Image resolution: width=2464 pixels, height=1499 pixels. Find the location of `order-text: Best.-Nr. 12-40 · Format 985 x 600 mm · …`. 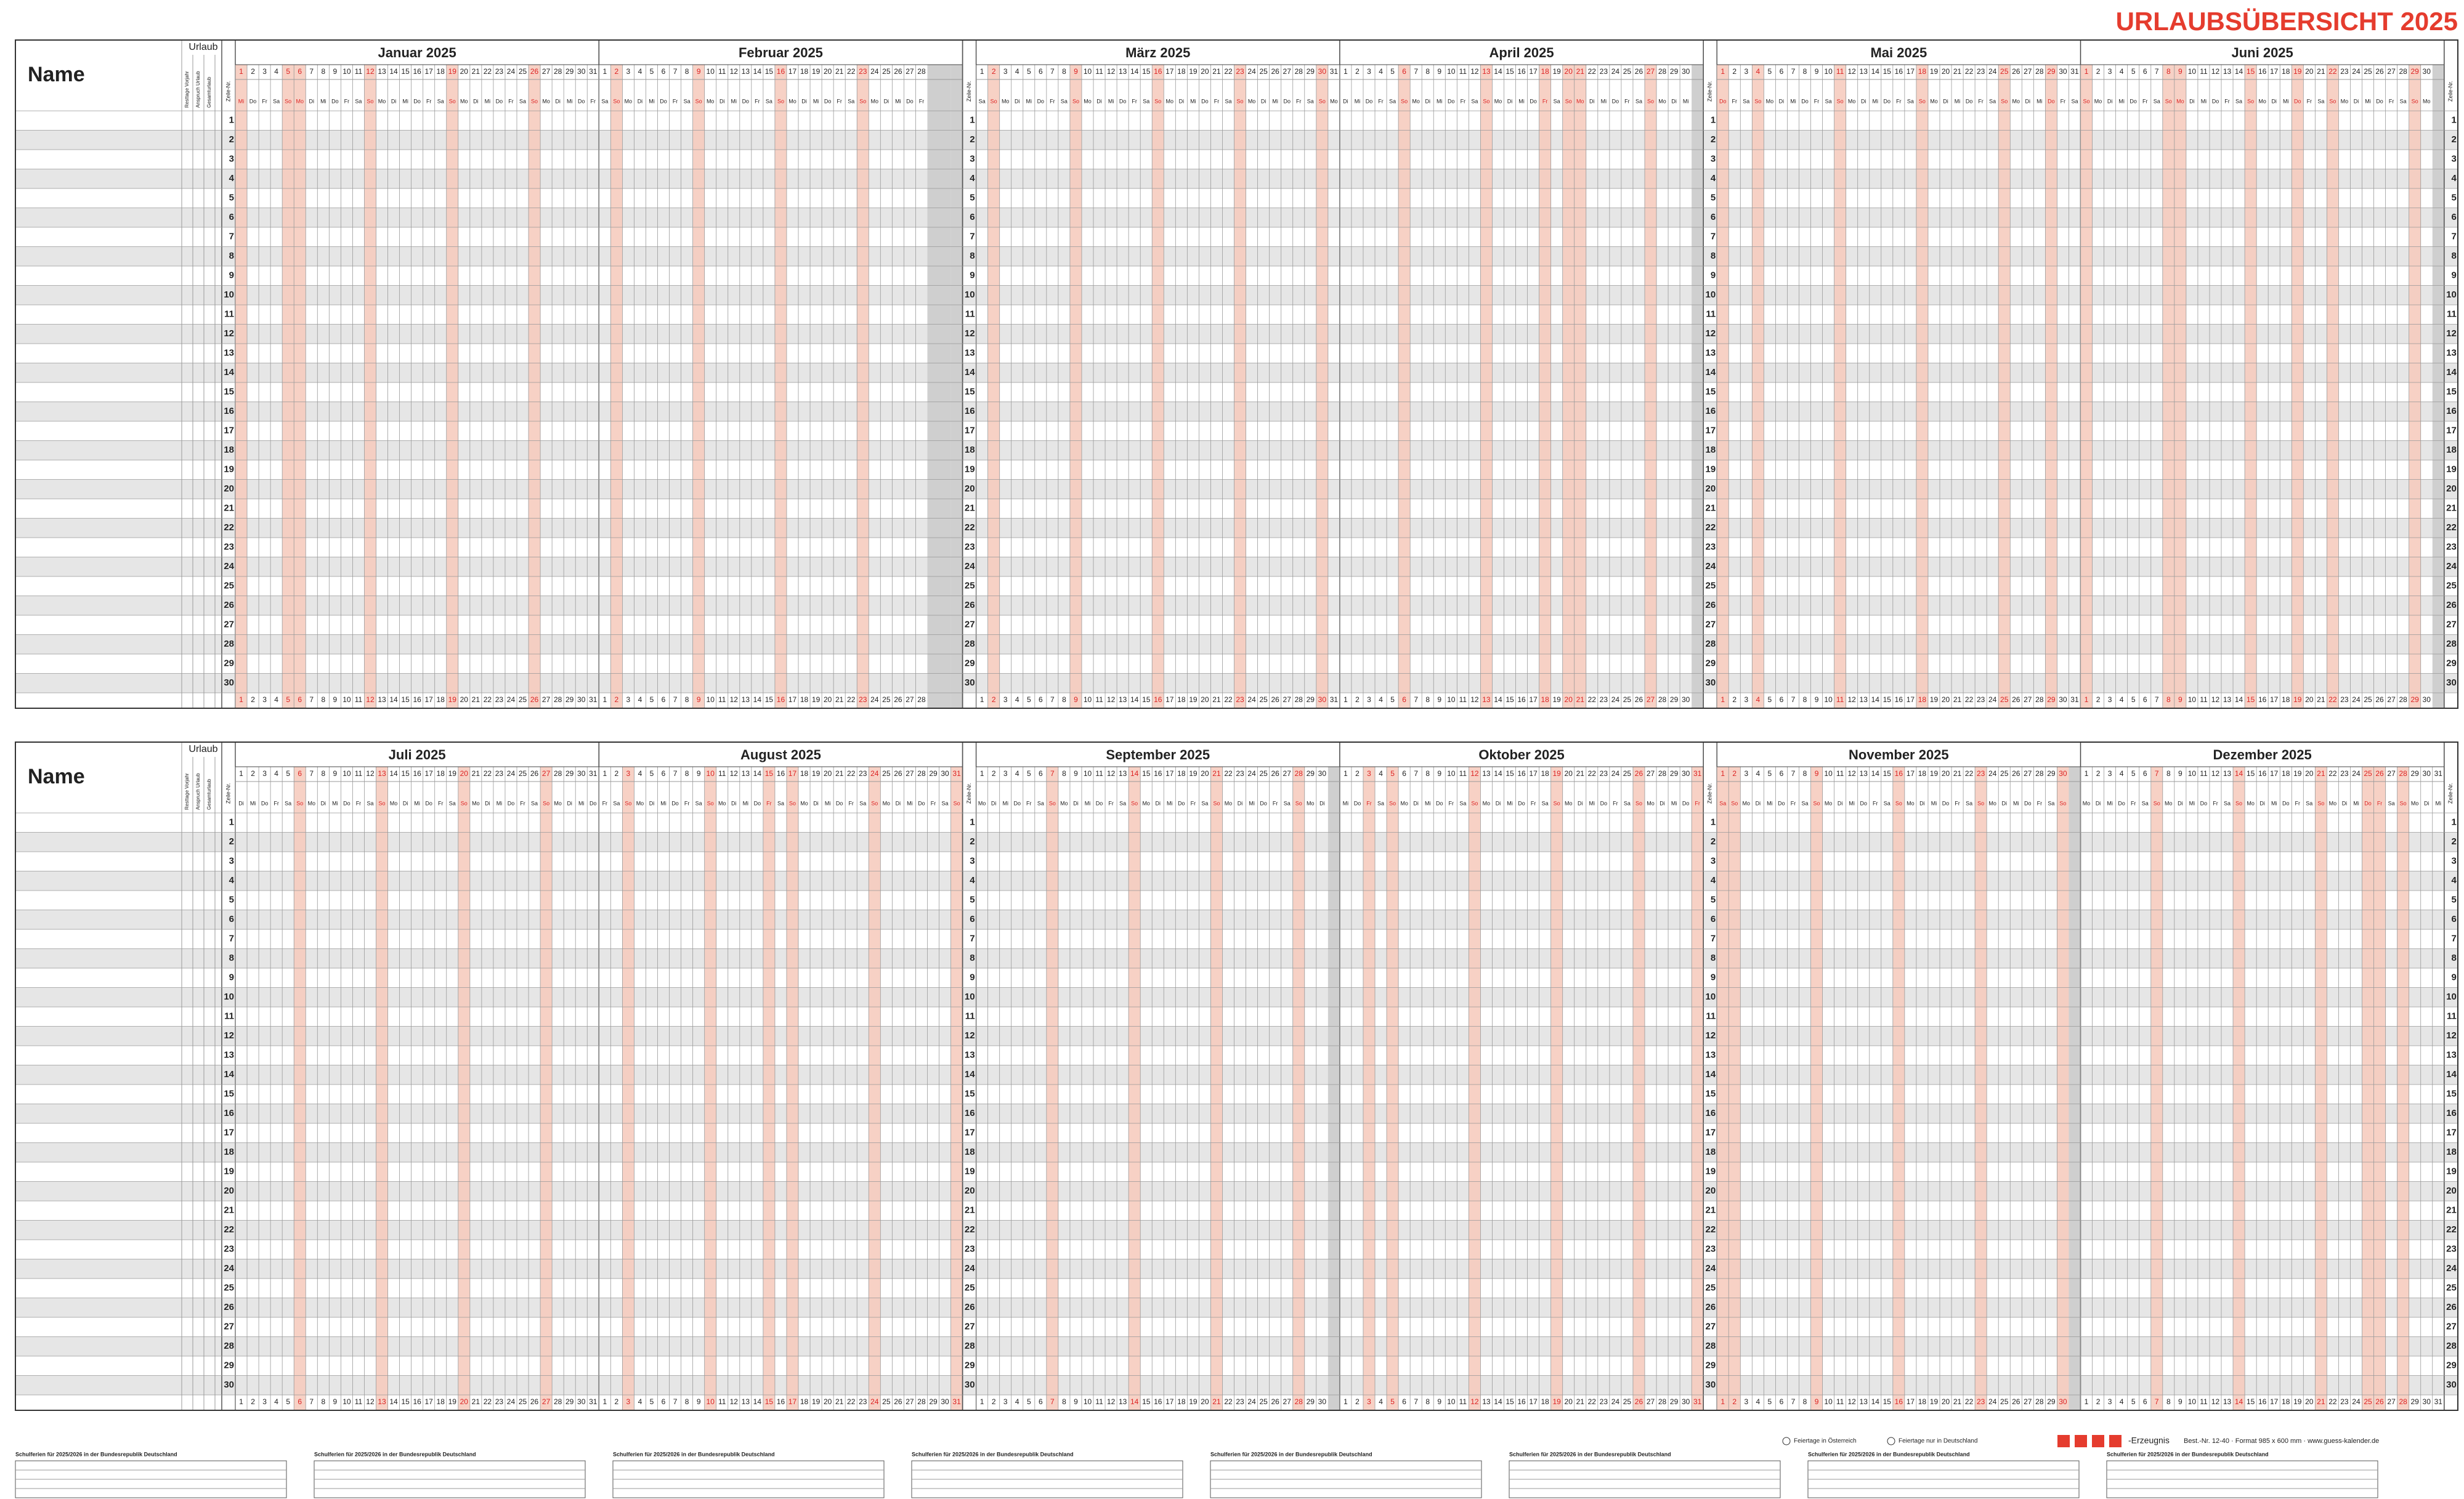

order-text: Best.-Nr. 12-40 · Format 985 x 600 mm · … is located at coordinates (2281, 1441).